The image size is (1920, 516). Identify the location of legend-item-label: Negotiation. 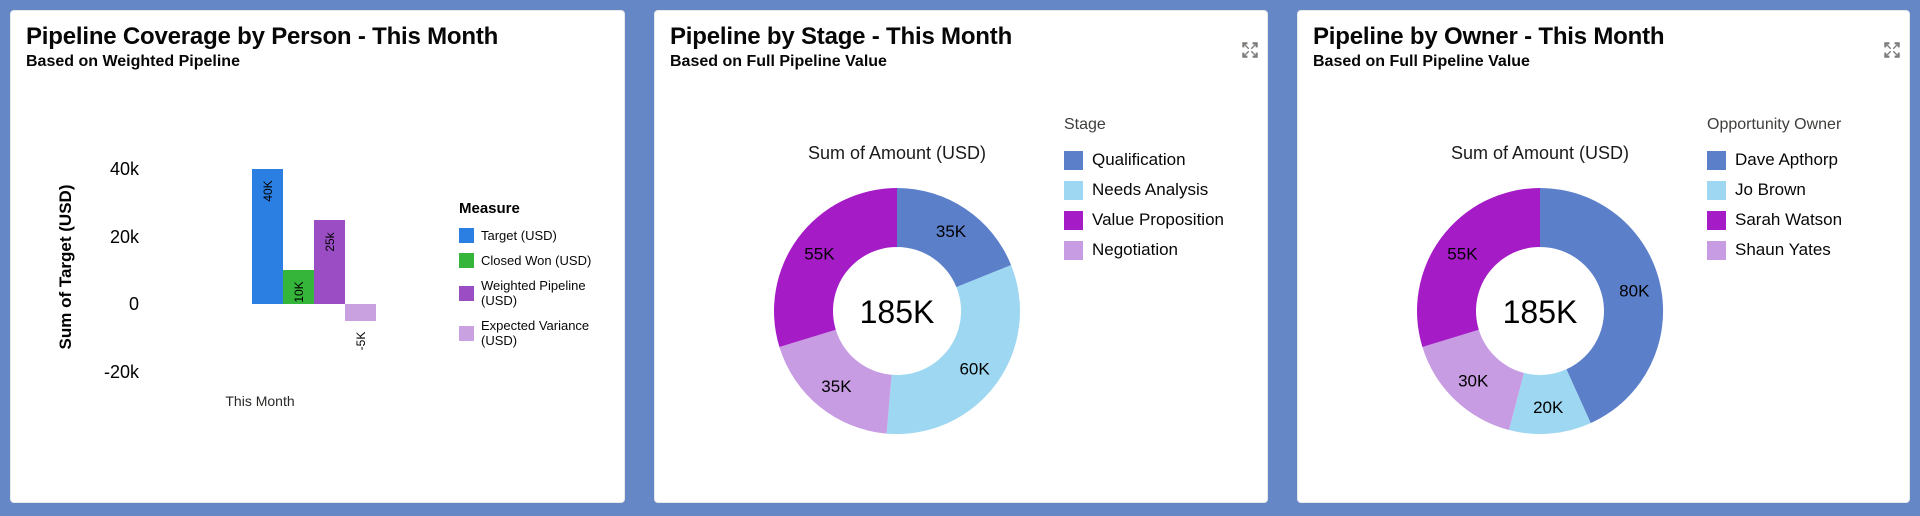
(1135, 249).